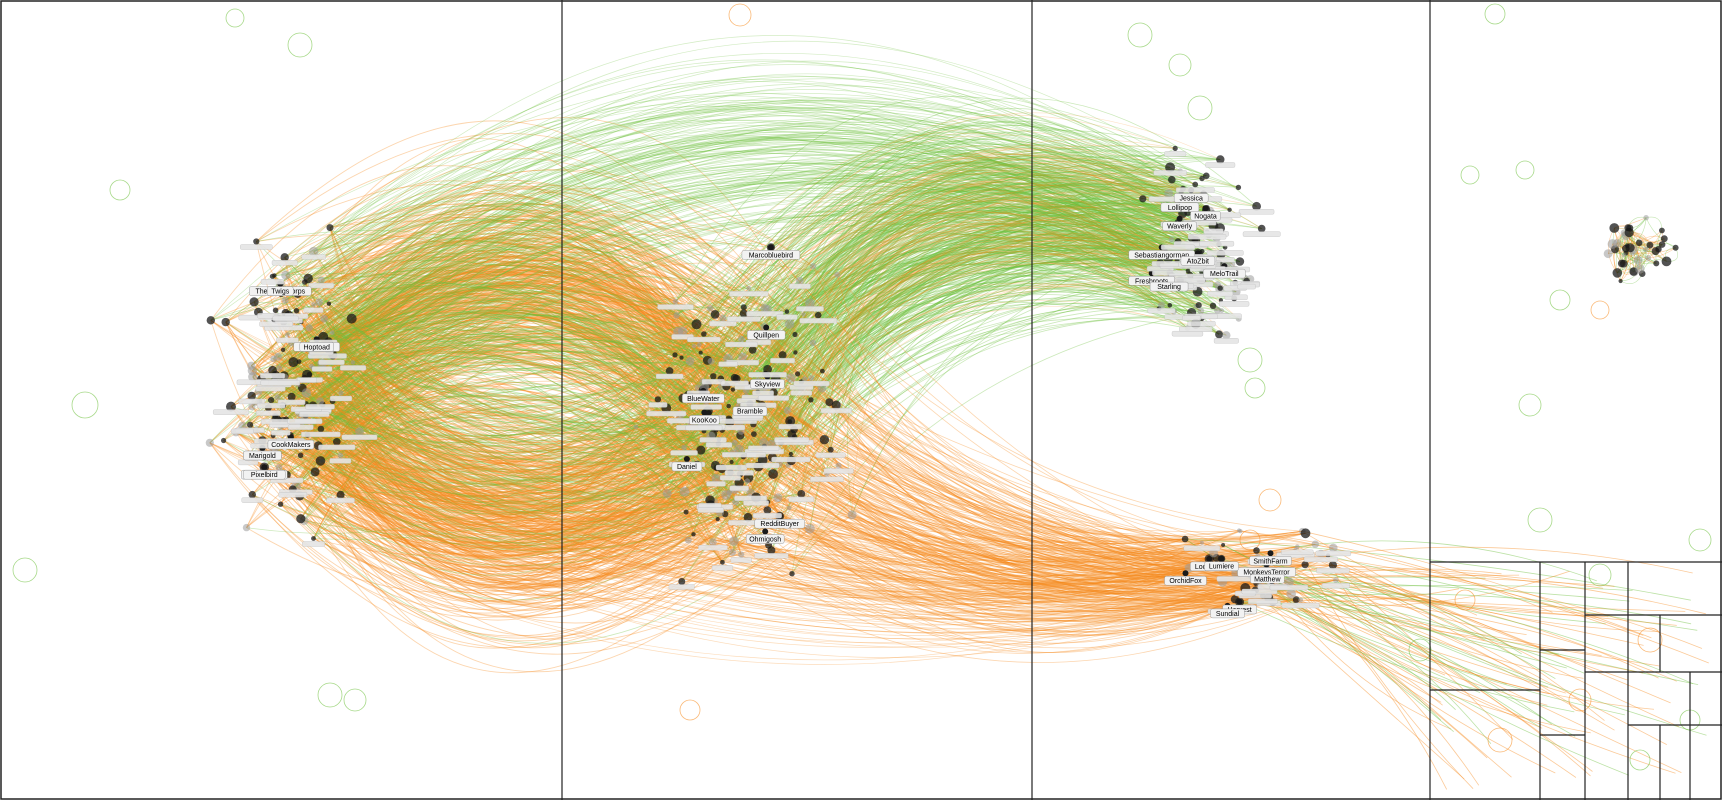 The height and width of the screenshot is (800, 1722). I want to click on node-label-text: Marcobluebird, so click(771, 255).